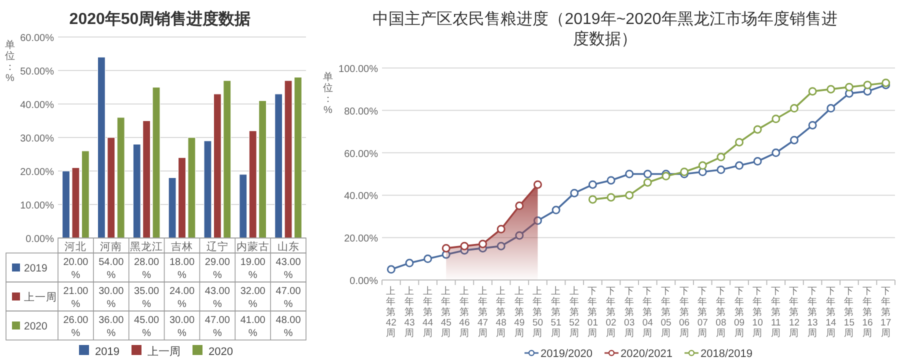  I want to click on data-label: 48.00%, so click(289, 327).